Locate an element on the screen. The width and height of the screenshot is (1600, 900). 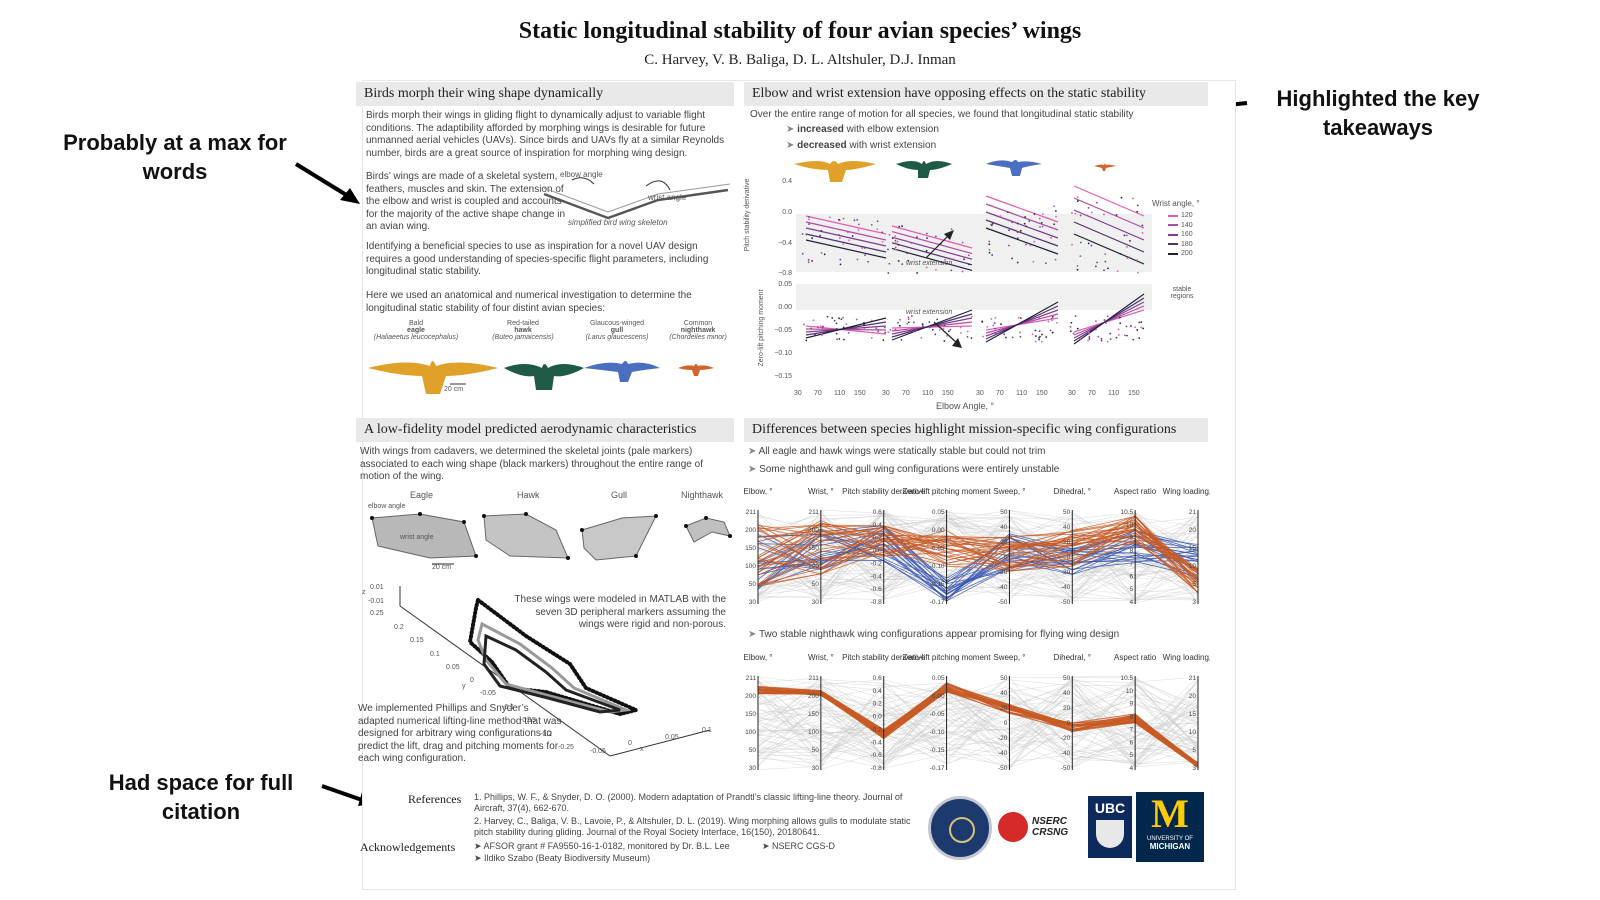
species-nighthawk-pre: Common is located at coordinates (698, 323).